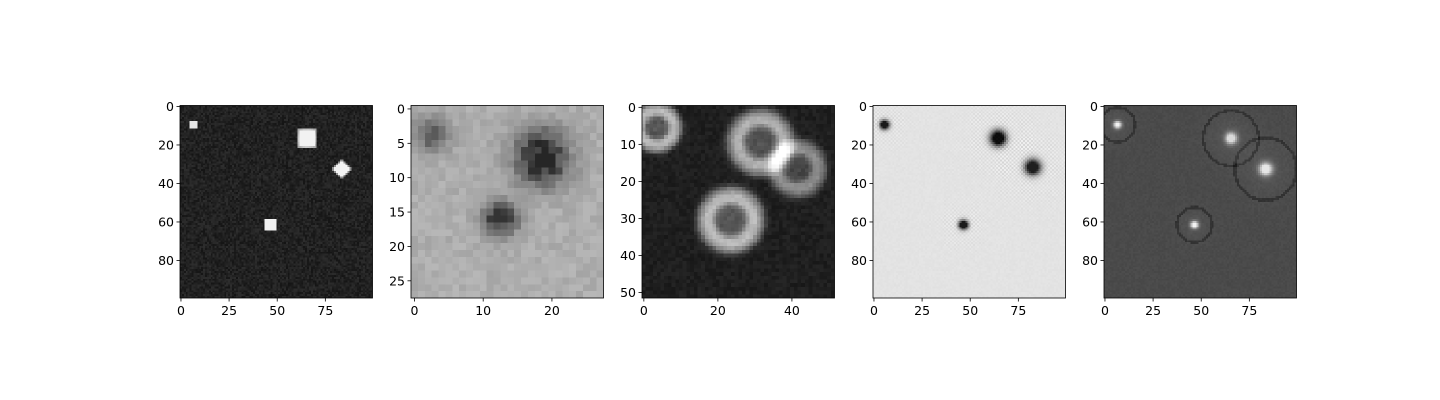  I want to click on image-panel-5: 0 25 50 75 0 20 40 60 80, so click(1189, 208).